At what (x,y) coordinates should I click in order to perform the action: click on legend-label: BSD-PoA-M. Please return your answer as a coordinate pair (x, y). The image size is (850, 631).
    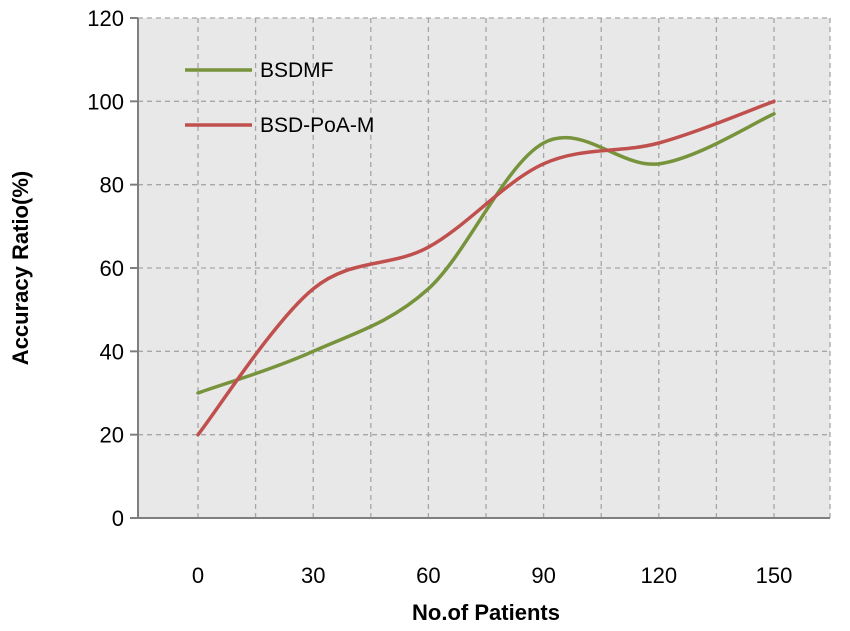
    Looking at the image, I should click on (317, 125).